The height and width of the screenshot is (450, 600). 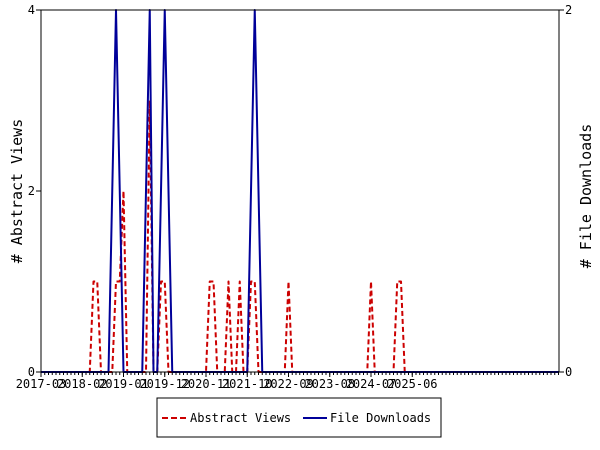 What do you see at coordinates (329, 384) in the screenshot?
I see `x-tick-label: 2023-08` at bounding box center [329, 384].